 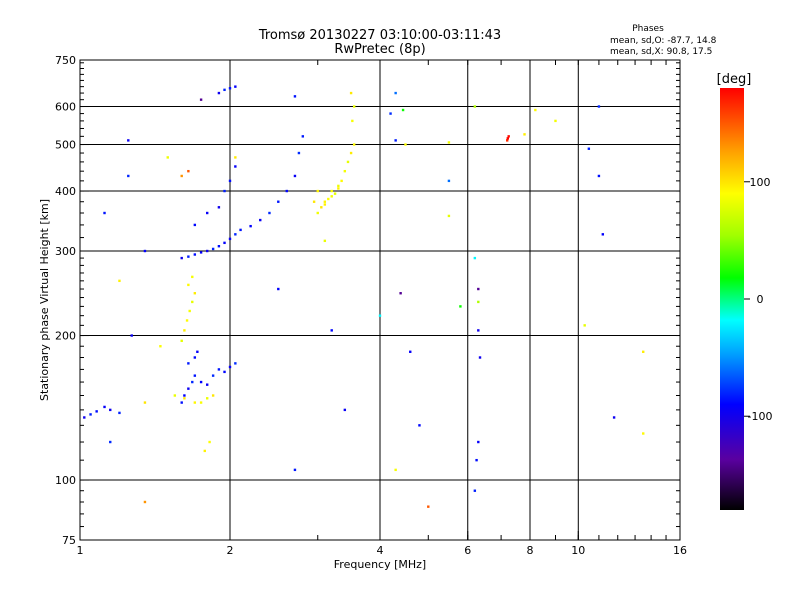 I want to click on colorbar, so click(x=732, y=299).